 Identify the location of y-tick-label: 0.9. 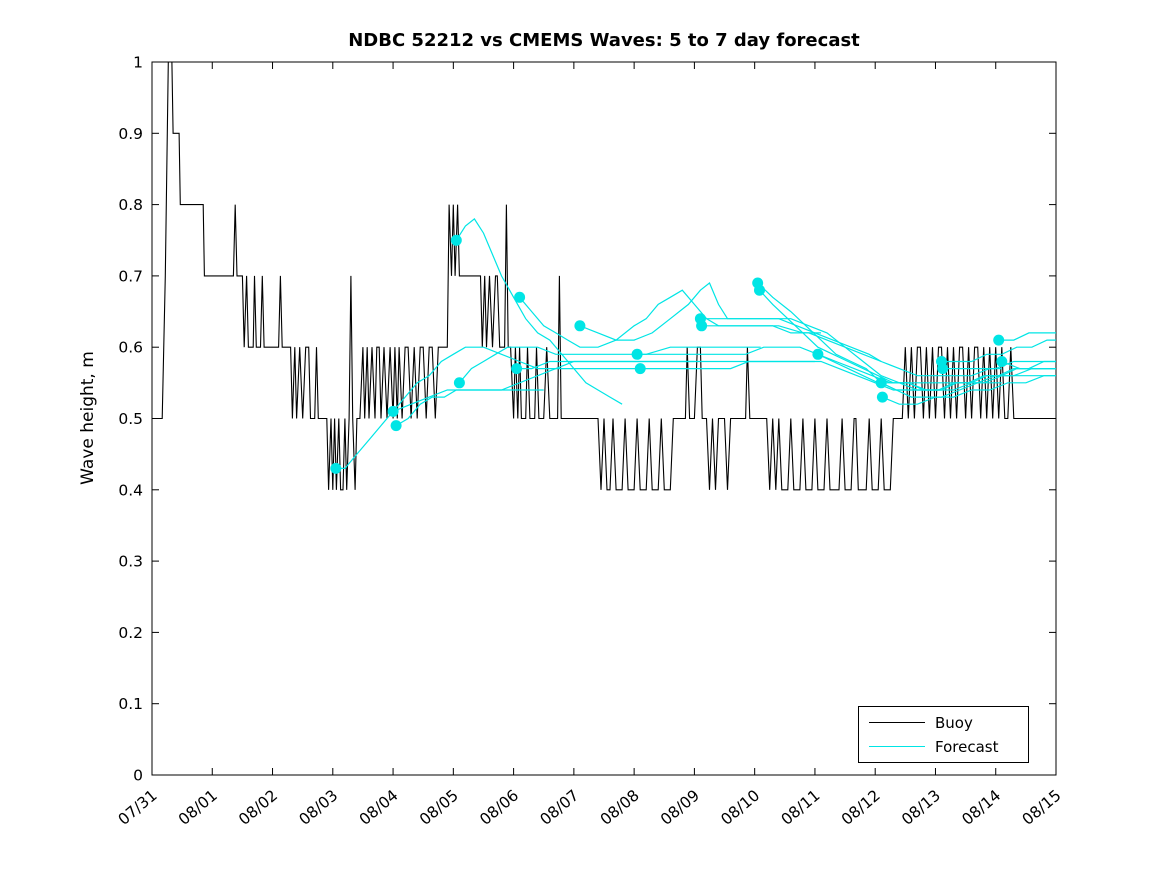
(130, 134).